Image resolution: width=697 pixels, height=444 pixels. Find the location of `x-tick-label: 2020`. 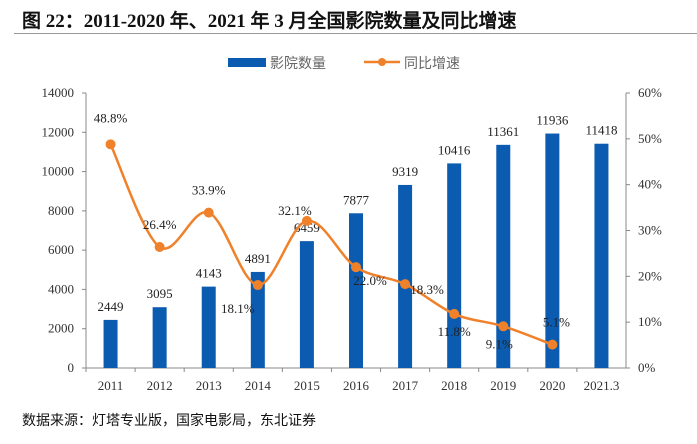

x-tick-label: 2020 is located at coordinates (552, 385).